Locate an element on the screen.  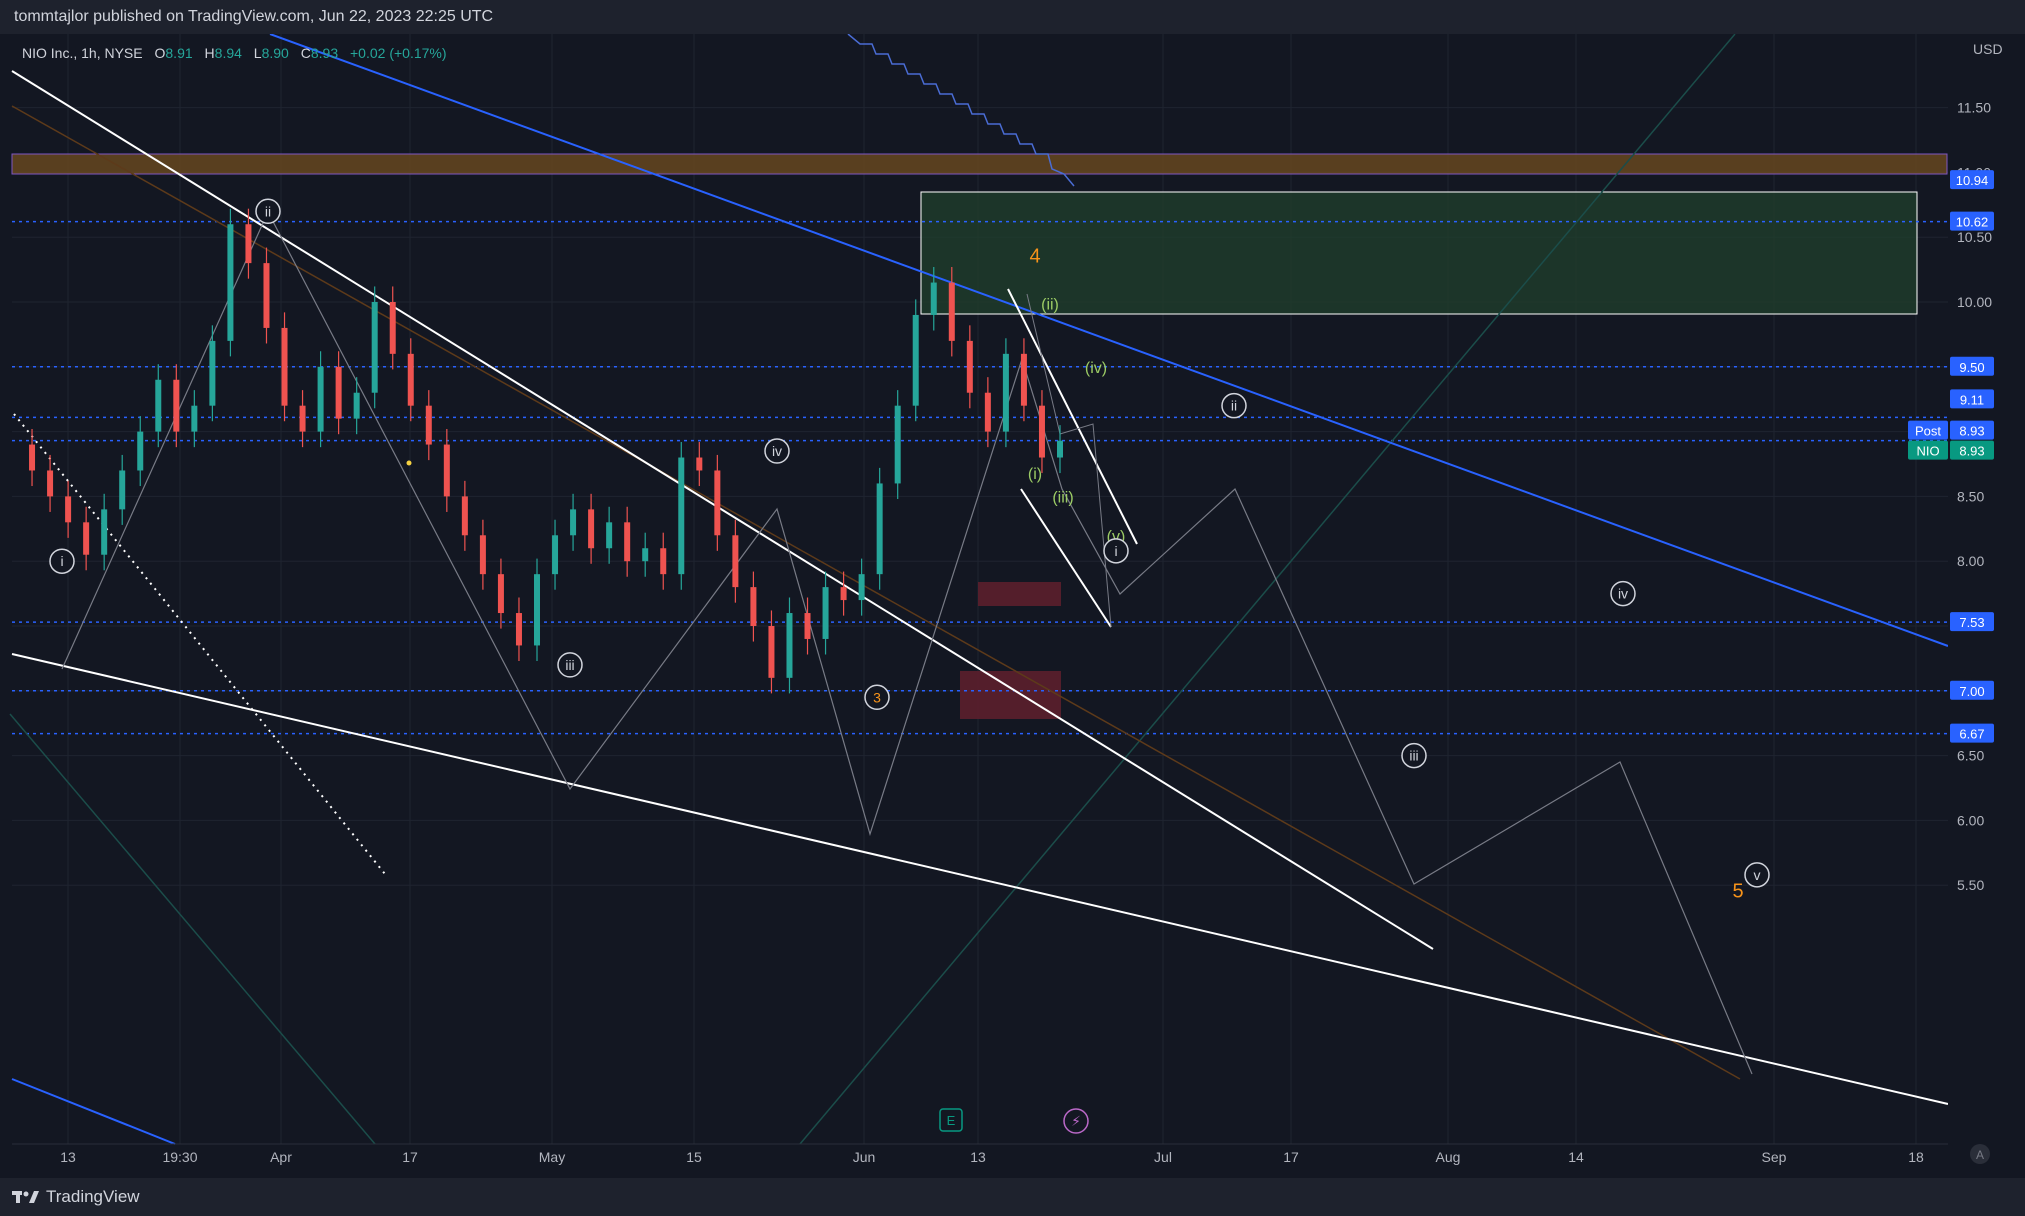
legend-change: +0.02 (+0.17%) is located at coordinates (398, 53).